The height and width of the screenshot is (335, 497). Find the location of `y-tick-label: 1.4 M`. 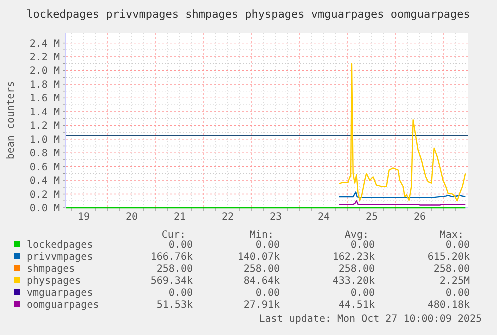

y-tick-label: 1.4 M is located at coordinates (45, 112).